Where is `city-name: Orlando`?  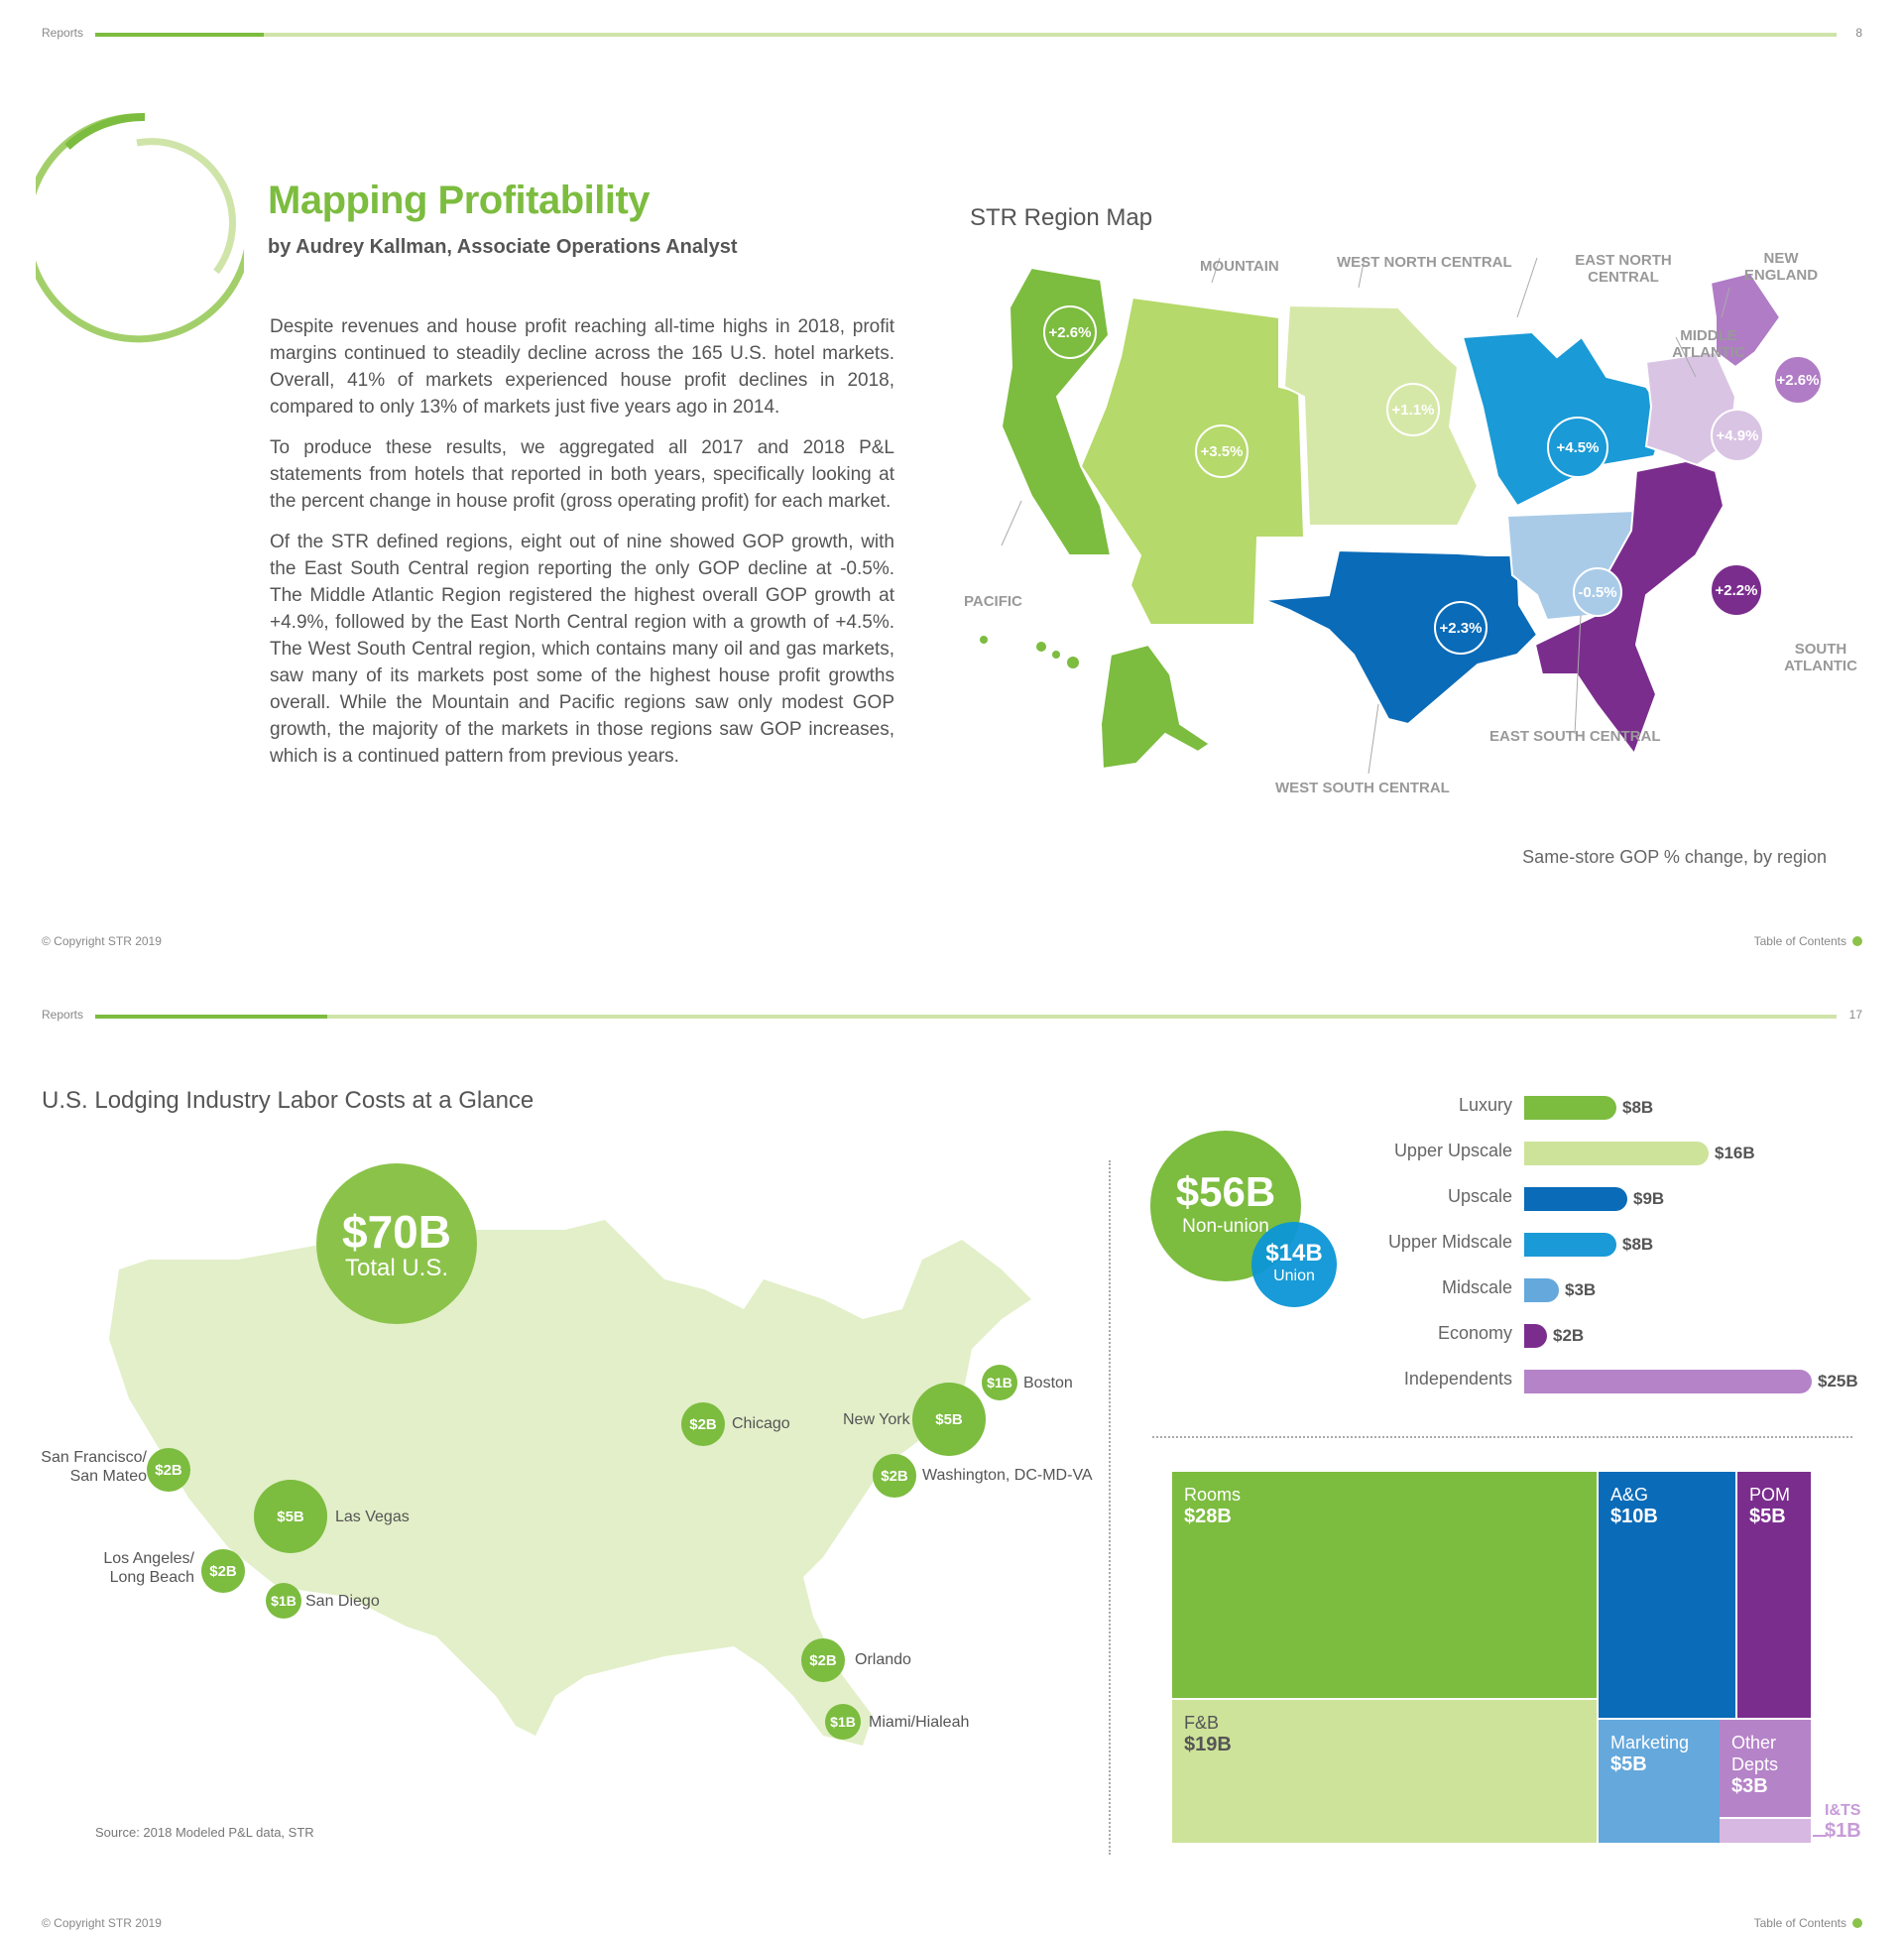
city-name: Orlando is located at coordinates (883, 1659).